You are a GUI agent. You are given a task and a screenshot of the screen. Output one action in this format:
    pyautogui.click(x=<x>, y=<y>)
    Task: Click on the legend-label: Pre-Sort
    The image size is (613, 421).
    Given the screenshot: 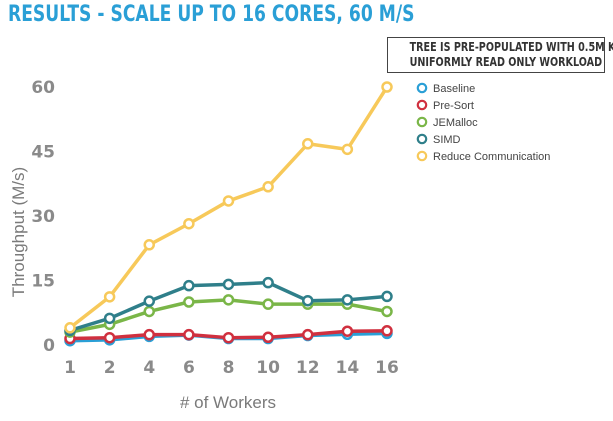 What is the action you would take?
    pyautogui.click(x=453, y=106)
    